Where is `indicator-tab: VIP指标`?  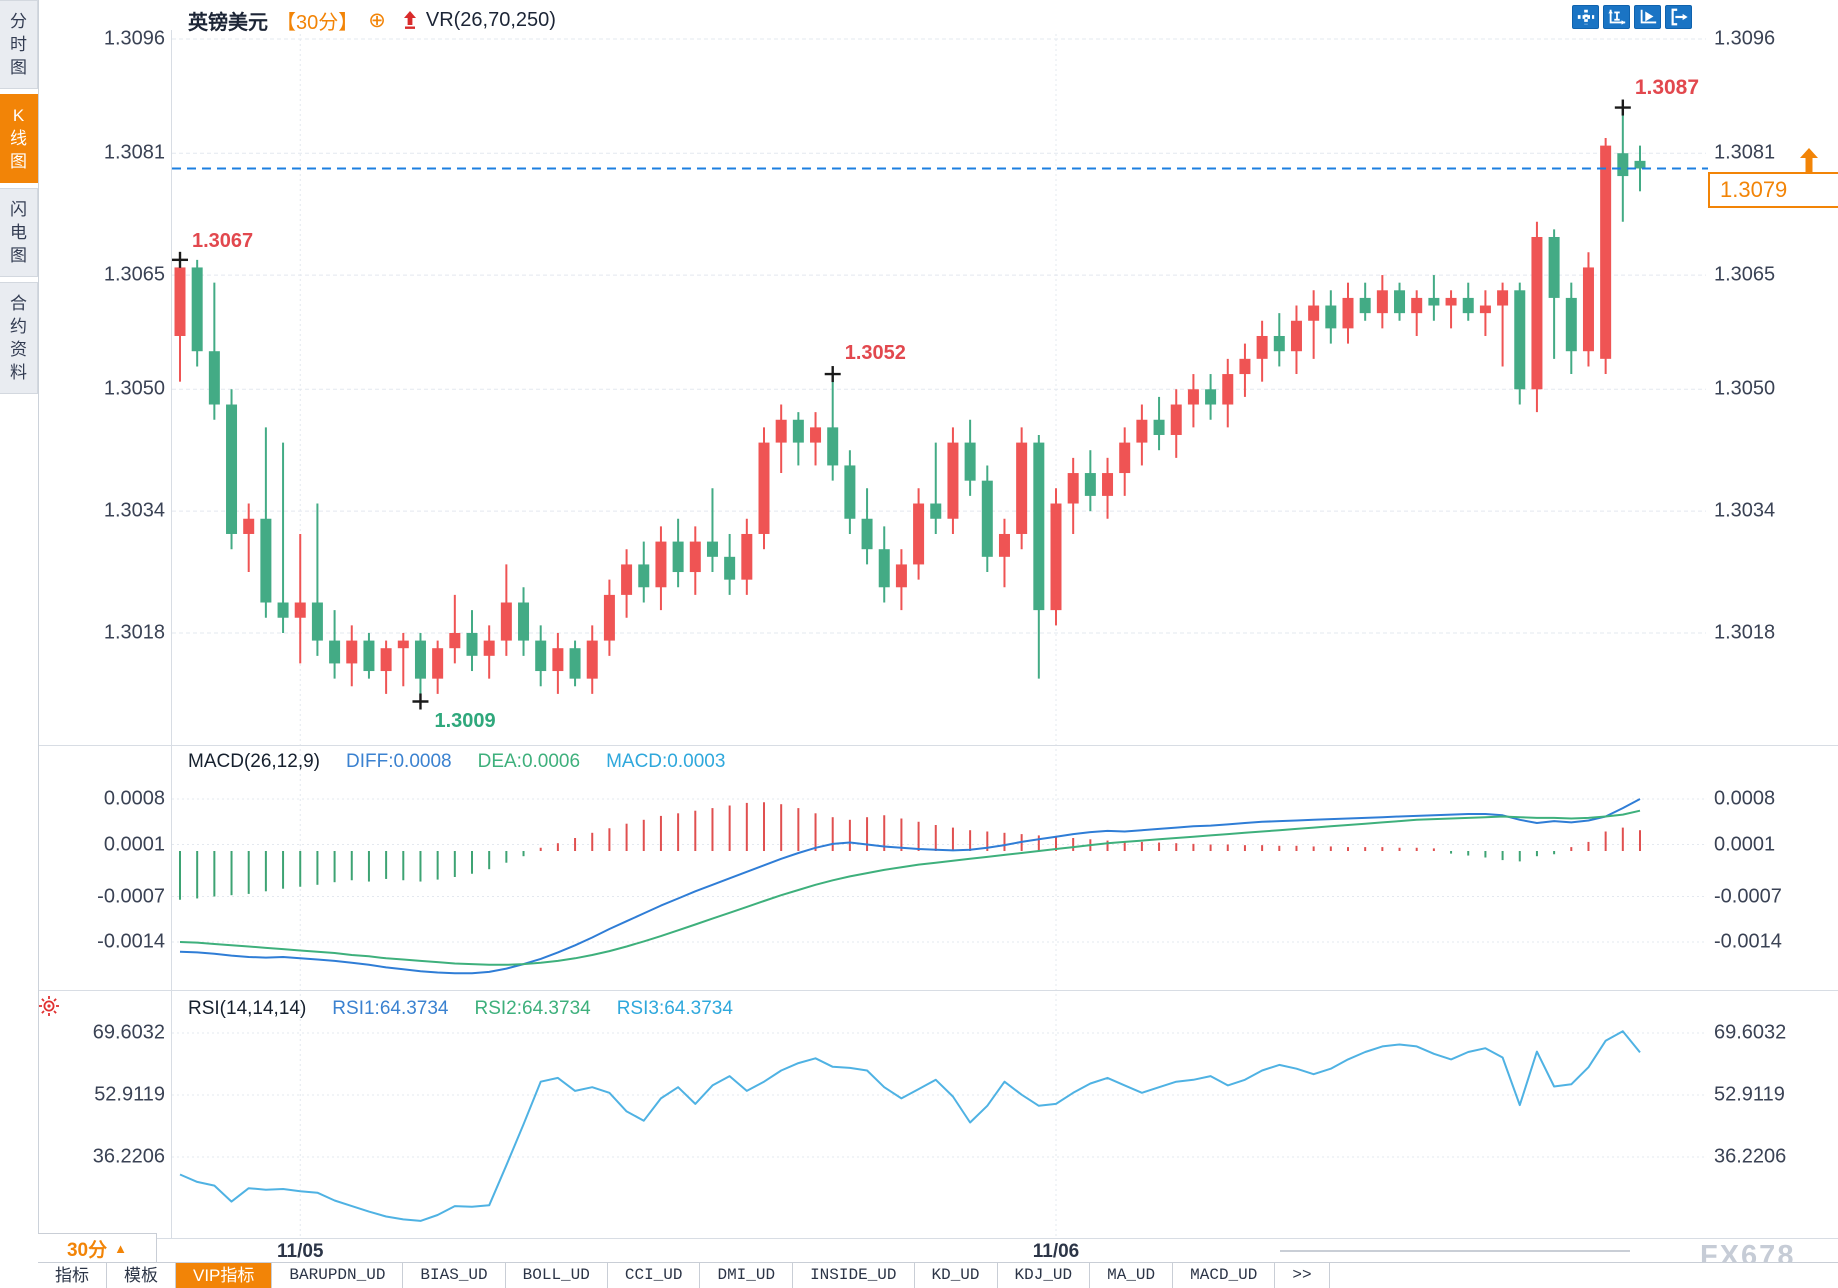 indicator-tab: VIP指标 is located at coordinates (224, 1275).